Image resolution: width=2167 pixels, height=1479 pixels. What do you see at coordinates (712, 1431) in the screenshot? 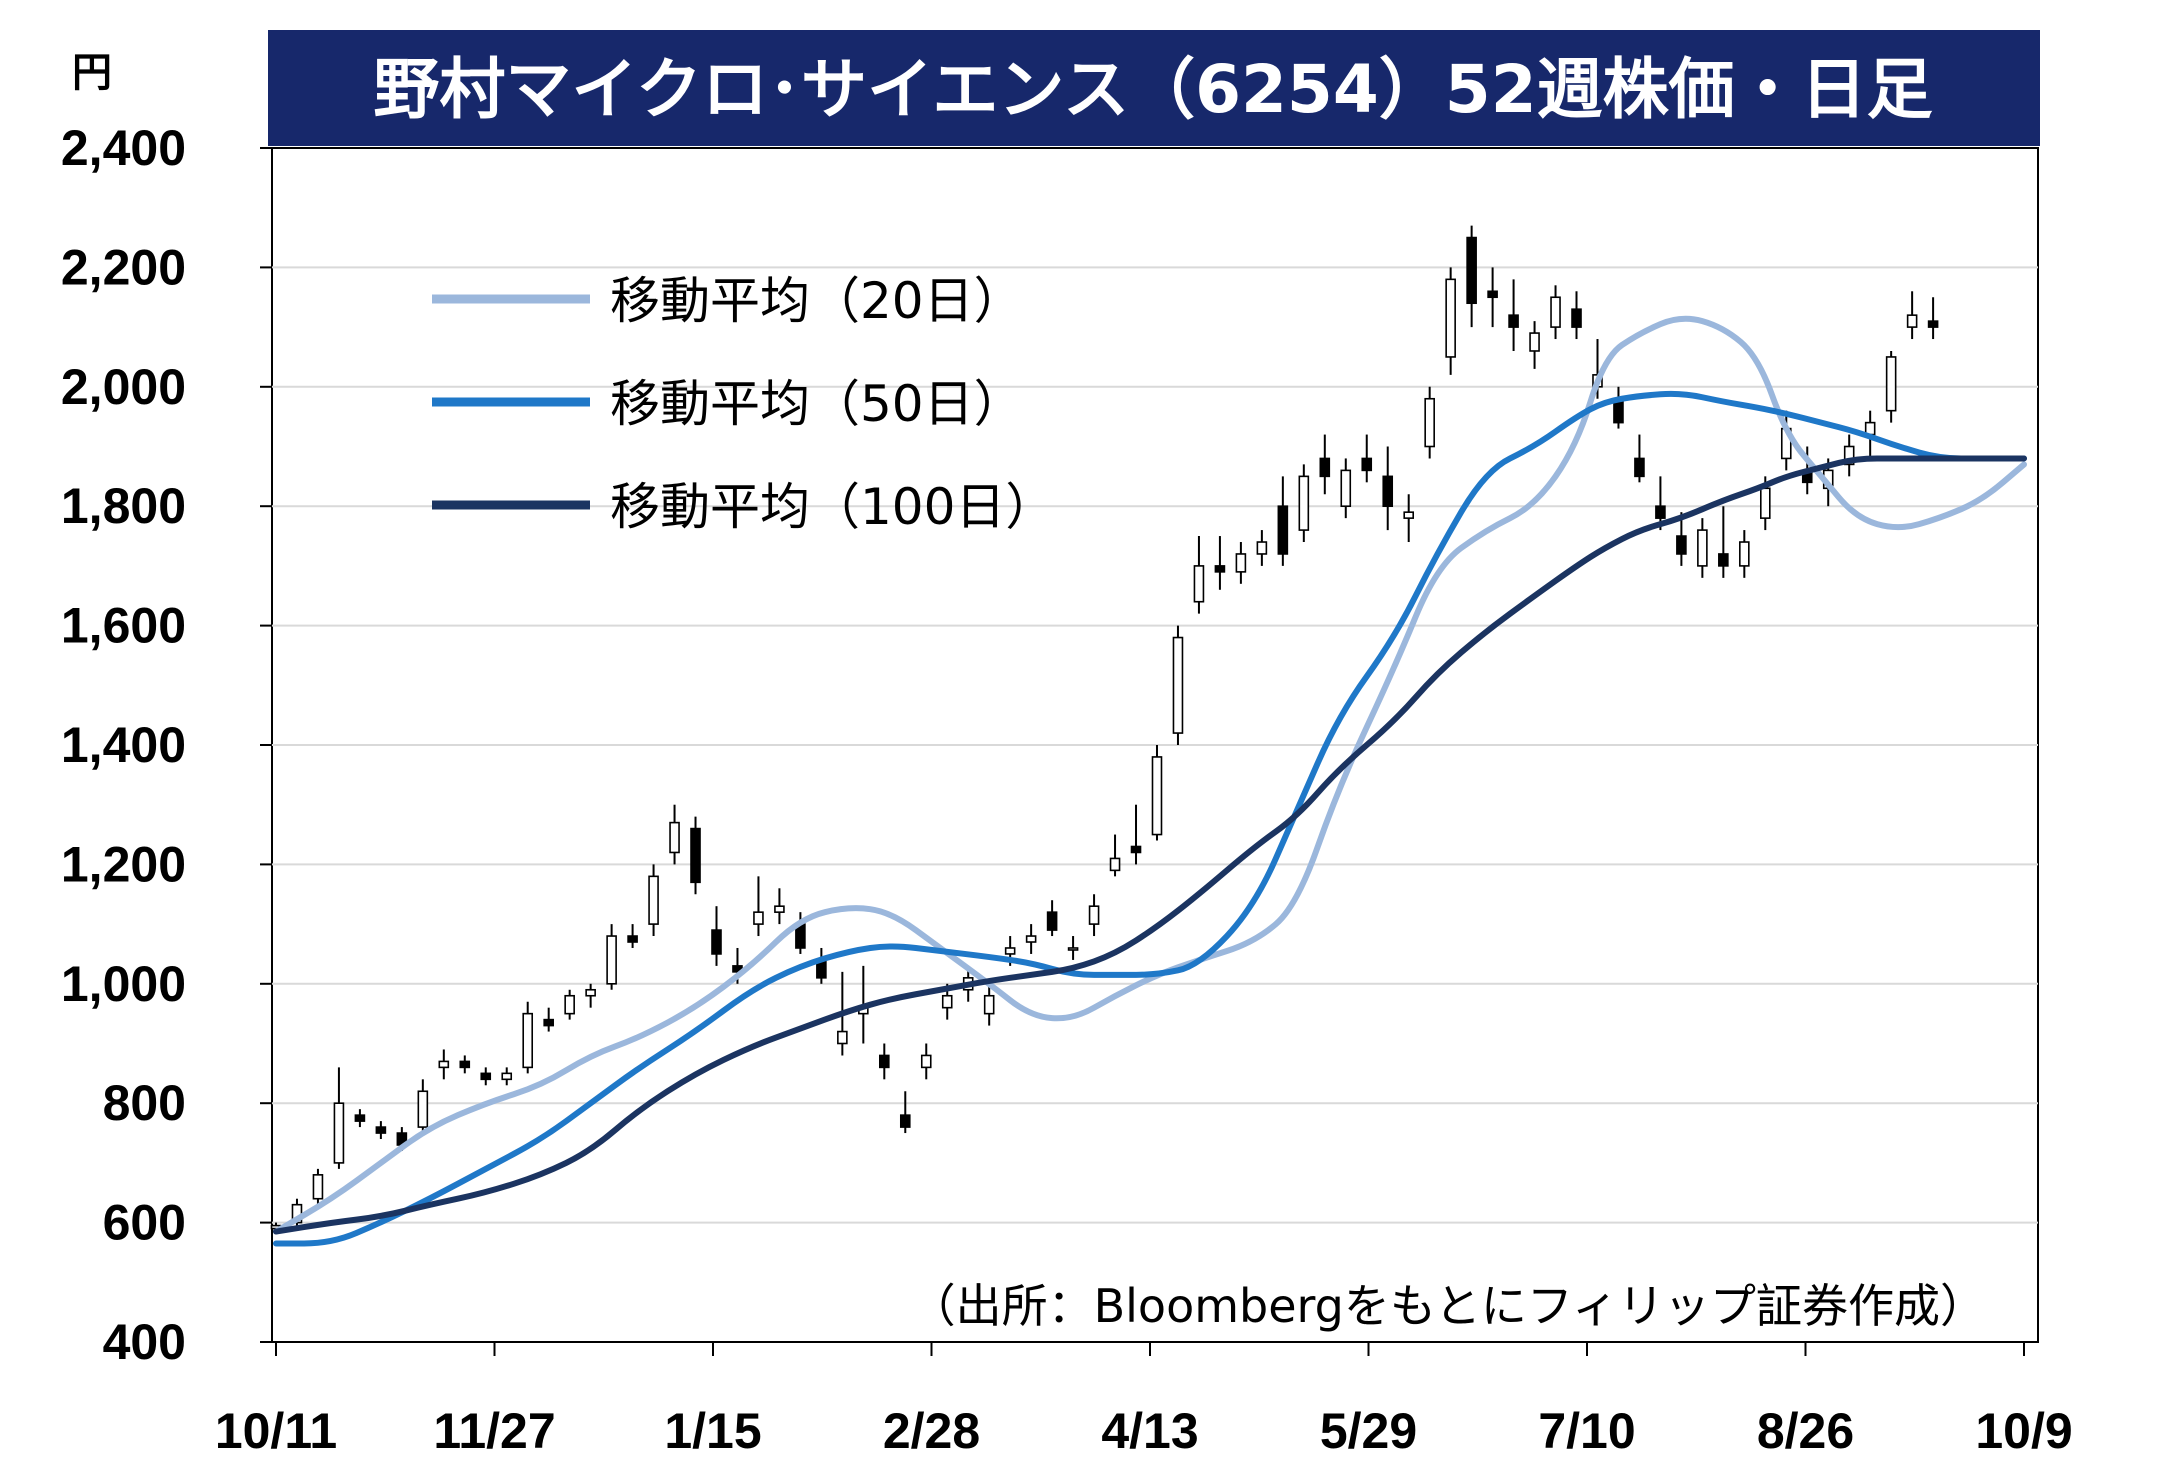
I see `x-tick-label: 1/15` at bounding box center [712, 1431].